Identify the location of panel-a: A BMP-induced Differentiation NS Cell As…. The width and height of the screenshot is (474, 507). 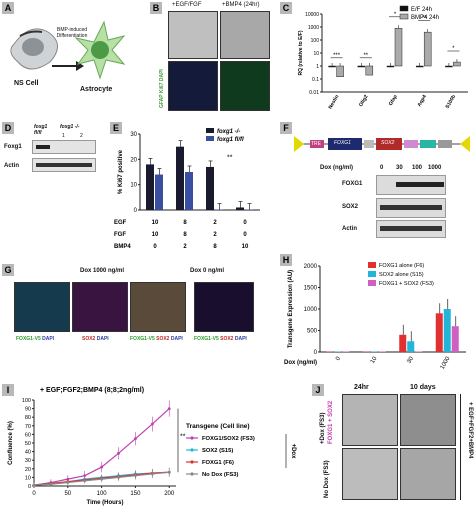
(65, 56).